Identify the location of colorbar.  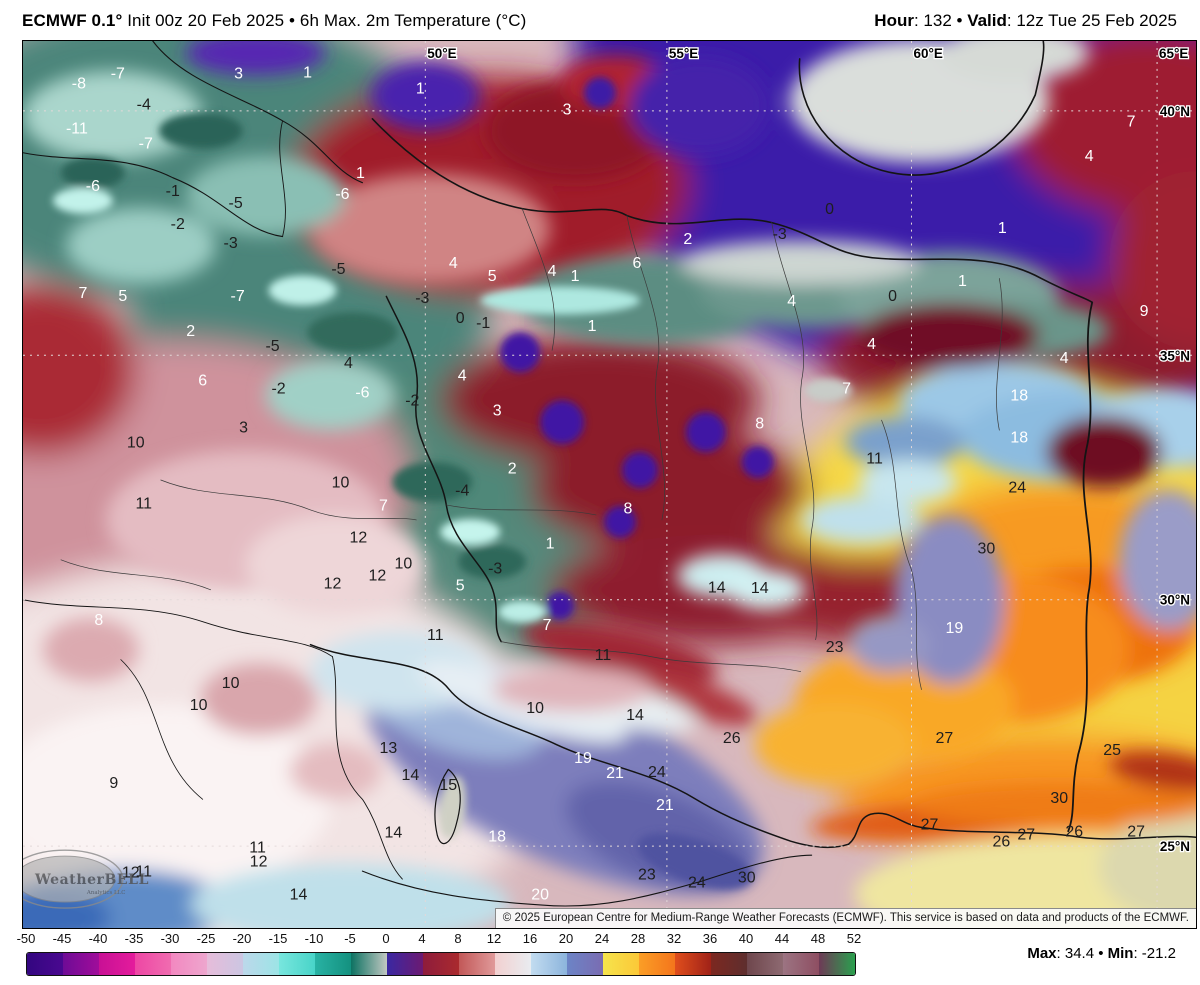
(441, 964).